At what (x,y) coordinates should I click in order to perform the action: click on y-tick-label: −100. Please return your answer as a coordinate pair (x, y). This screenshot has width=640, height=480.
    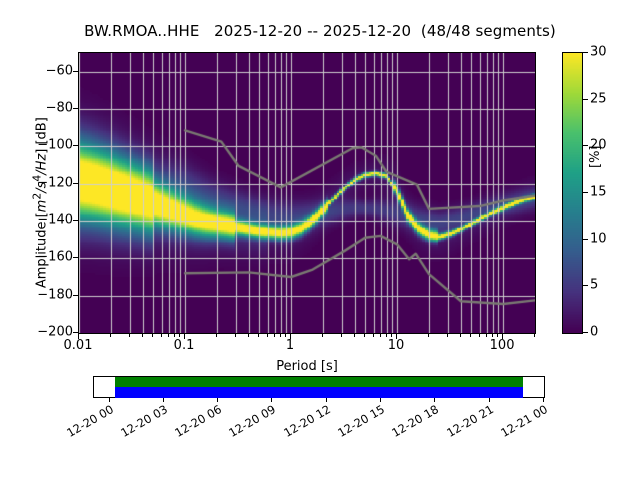
    Looking at the image, I should click on (55, 145).